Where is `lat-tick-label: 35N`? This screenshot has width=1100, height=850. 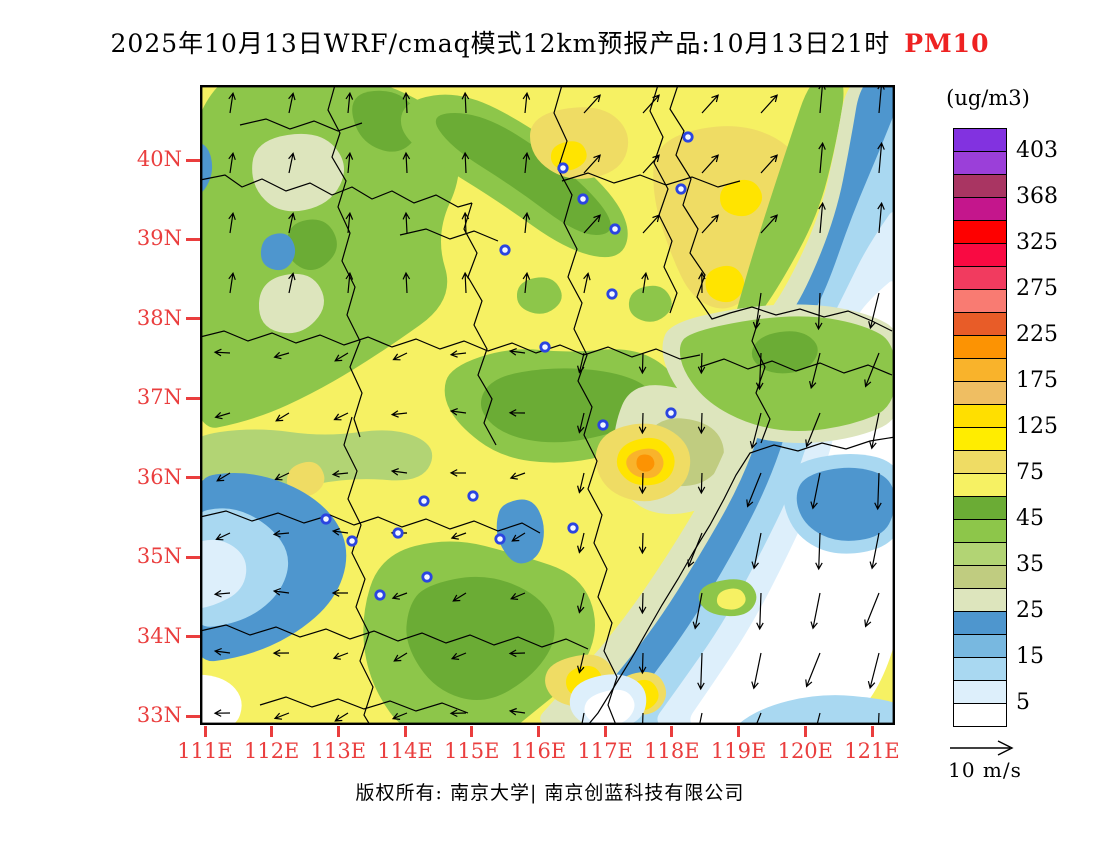
lat-tick-label: 35N is located at coordinates (159, 556).